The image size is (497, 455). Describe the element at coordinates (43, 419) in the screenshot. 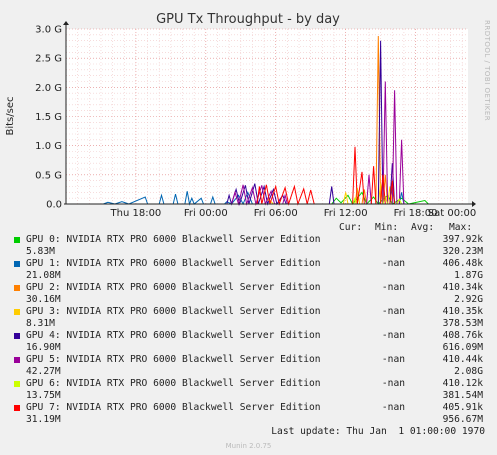

I see `legend-cur: 31.19M` at that location.